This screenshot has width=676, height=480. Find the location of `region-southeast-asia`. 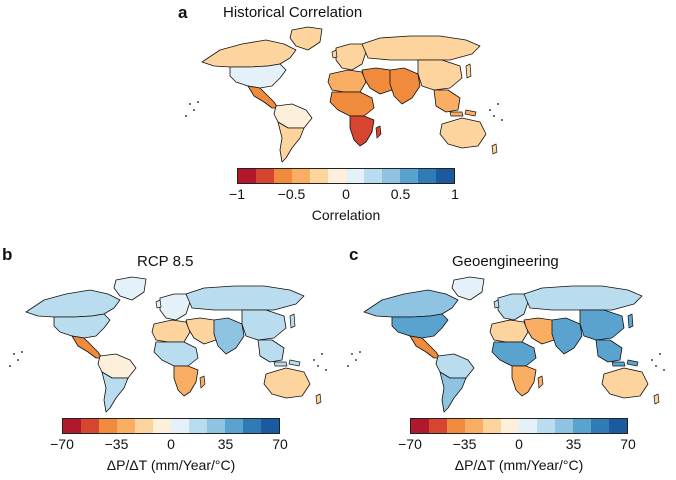

region-southeast-asia is located at coordinates (609, 351).